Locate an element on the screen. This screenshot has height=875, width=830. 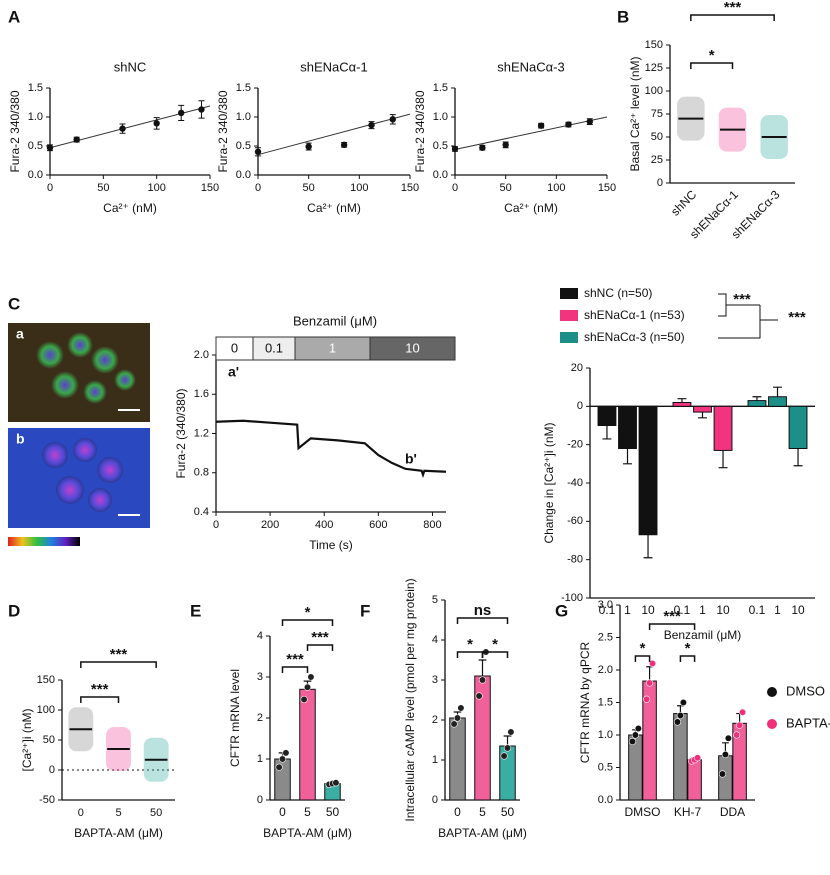
header-label: 0.1 is located at coordinates (274, 347).